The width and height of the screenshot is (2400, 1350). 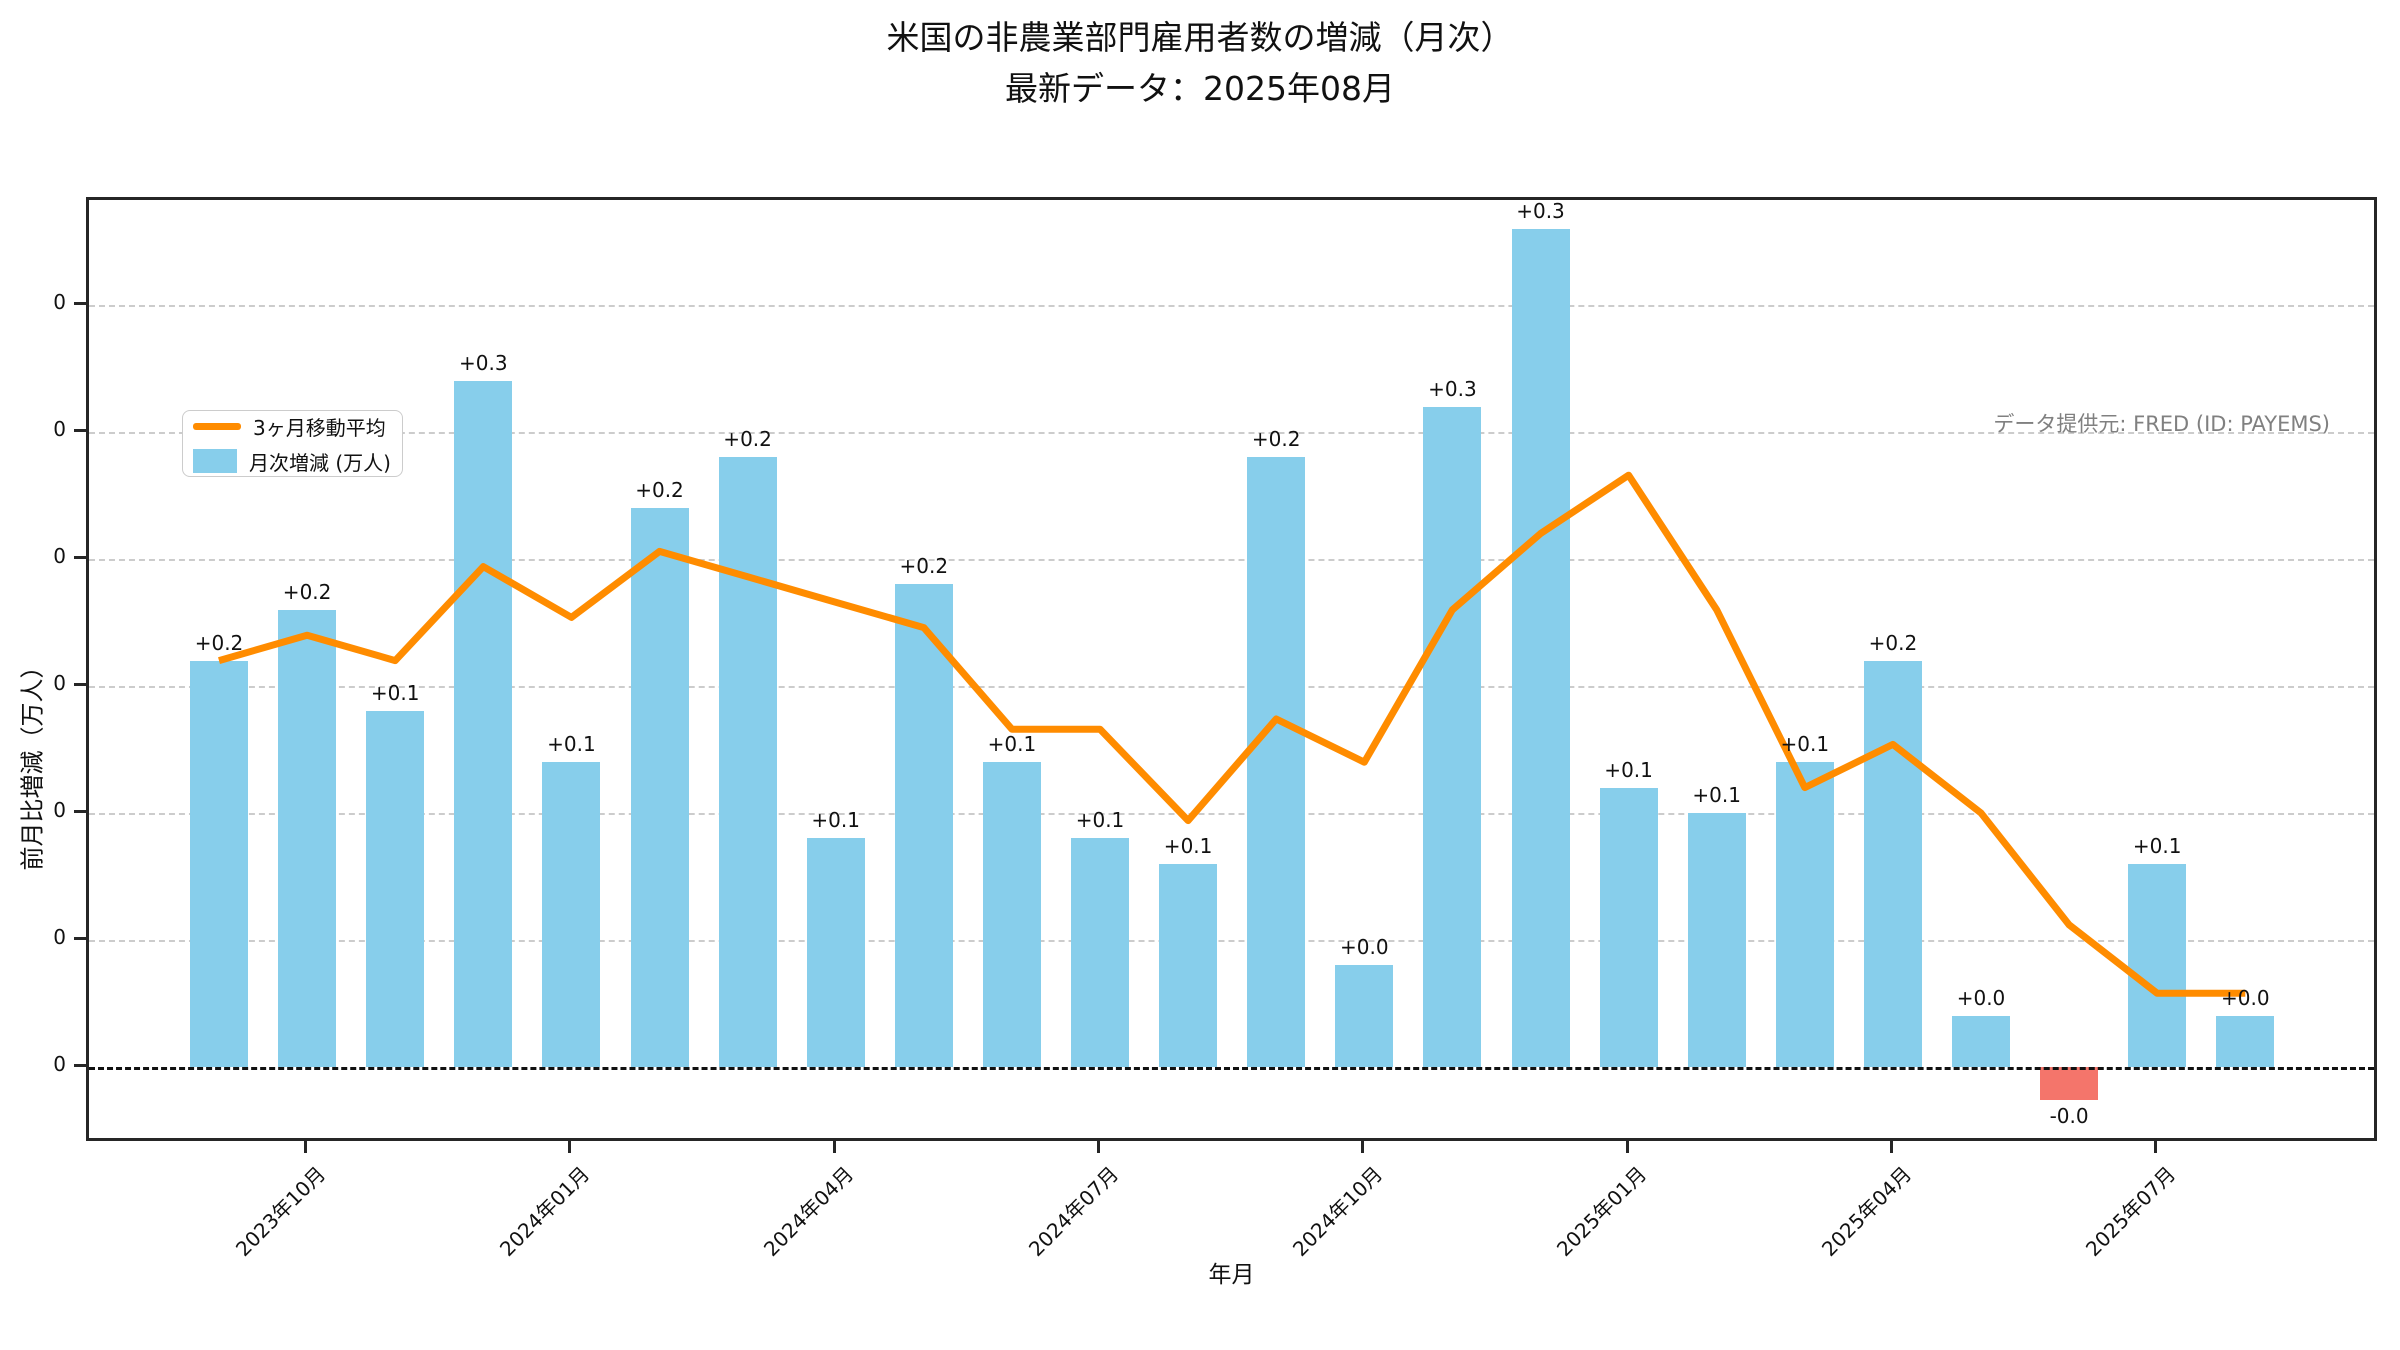 What do you see at coordinates (1200, 63) in the screenshot?
I see `chart-title-block: 米国の非農業部門雇用者数の増減（月次） 最新データ：2025年08月` at bounding box center [1200, 63].